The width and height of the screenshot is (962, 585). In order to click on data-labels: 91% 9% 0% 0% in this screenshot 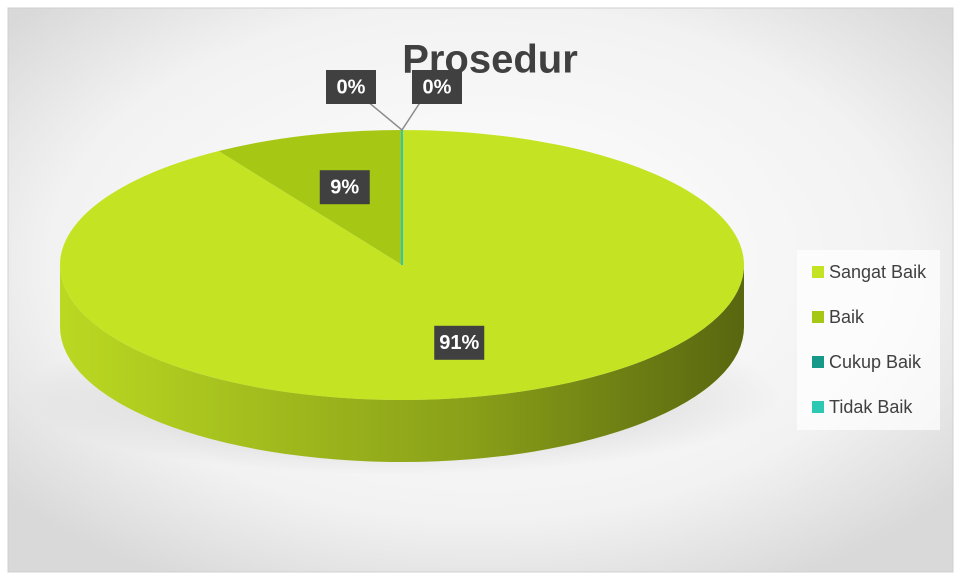, I will do `click(402, 215)`.